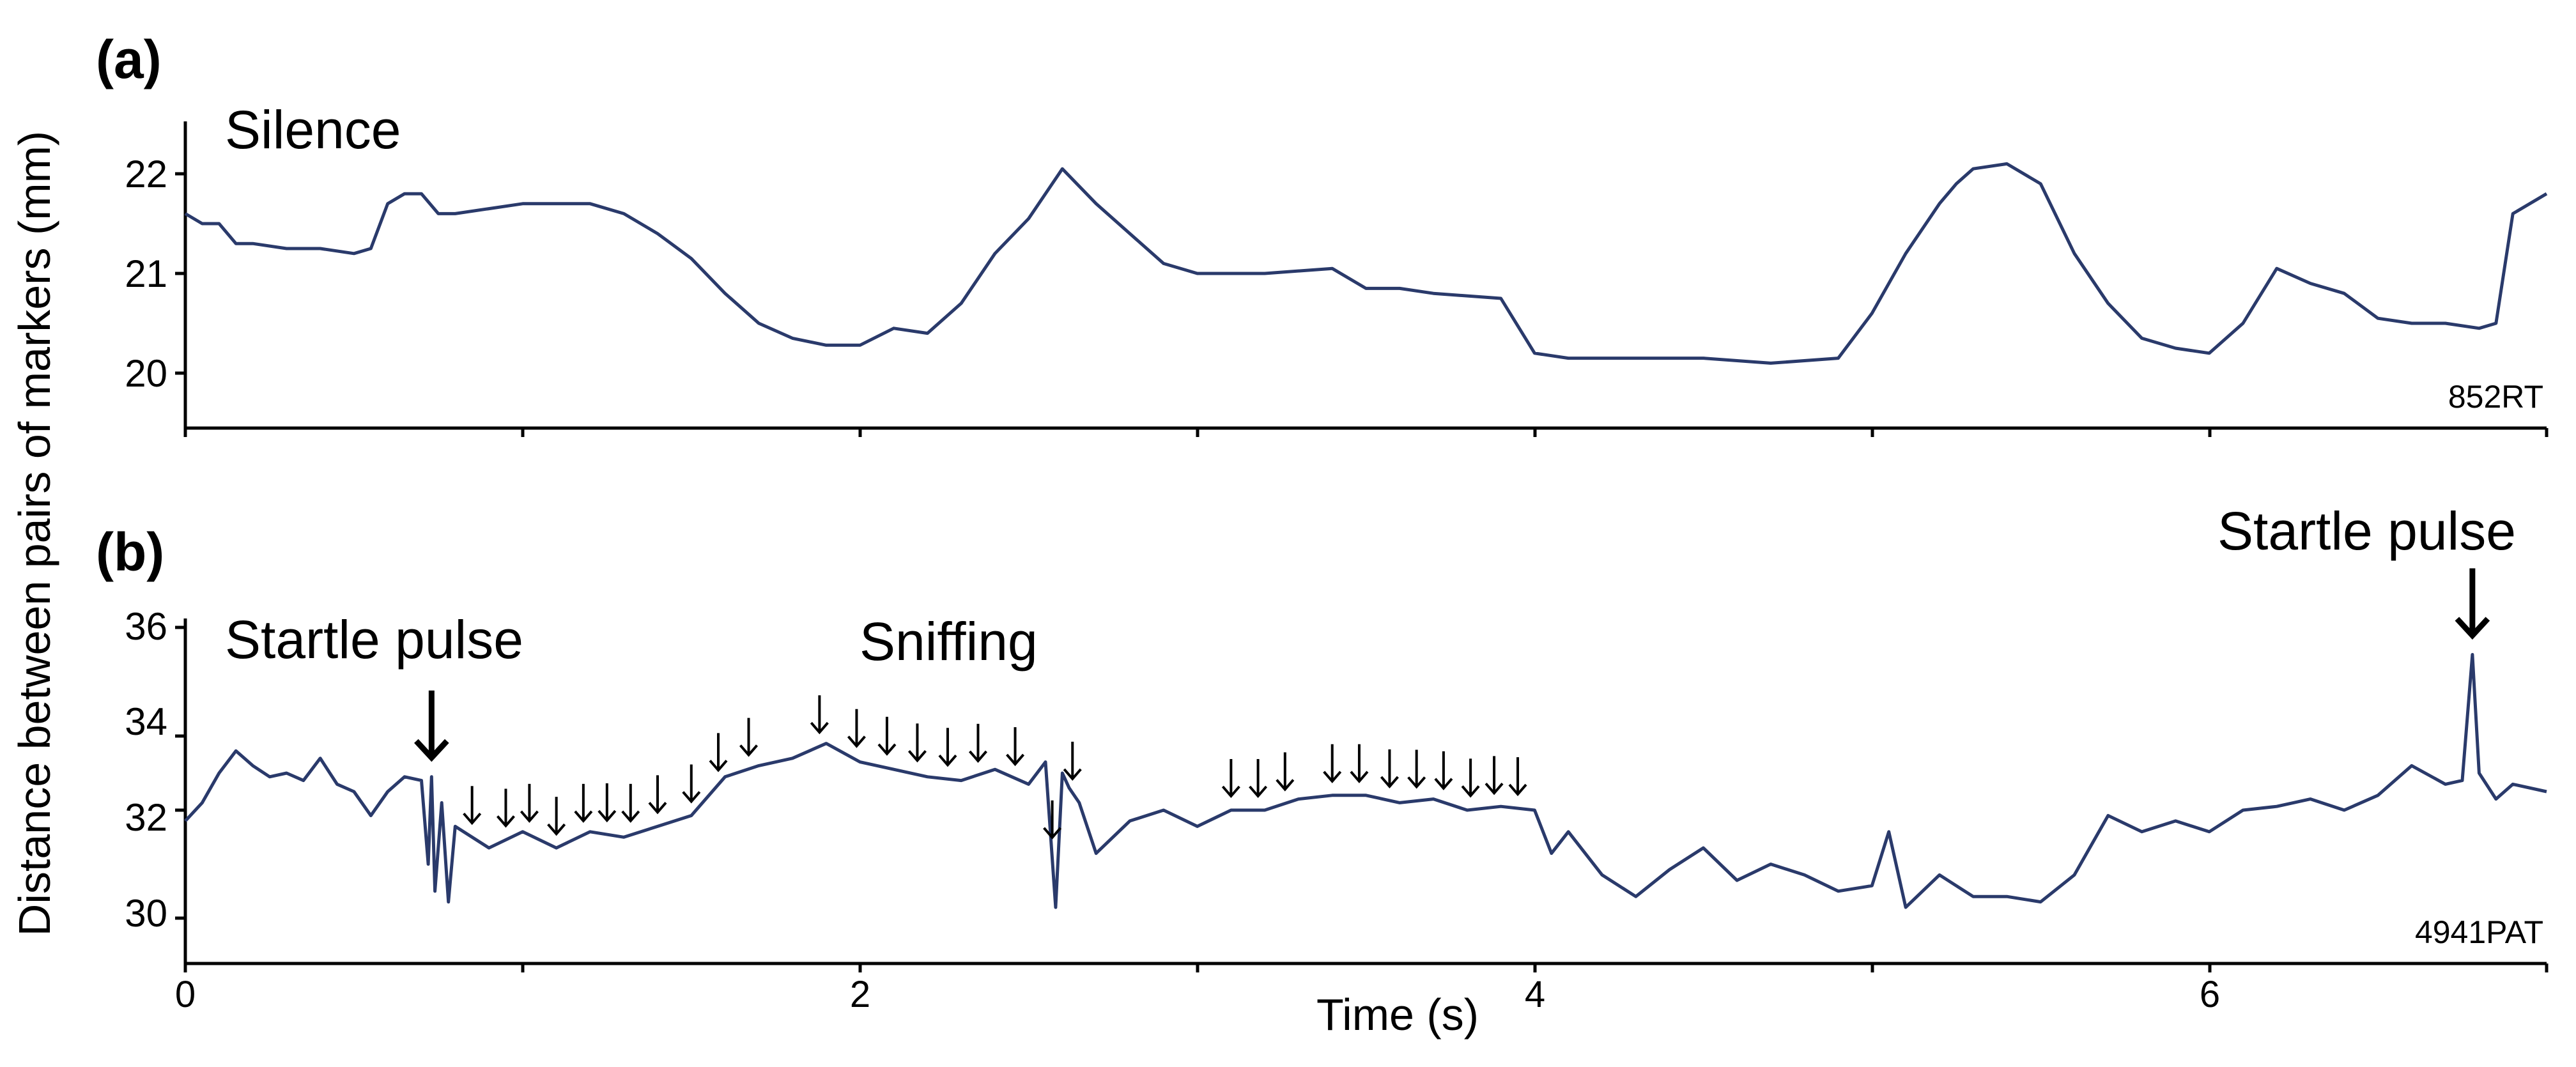  What do you see at coordinates (313, 130) in the screenshot?
I see `silence-annotation: Silence` at bounding box center [313, 130].